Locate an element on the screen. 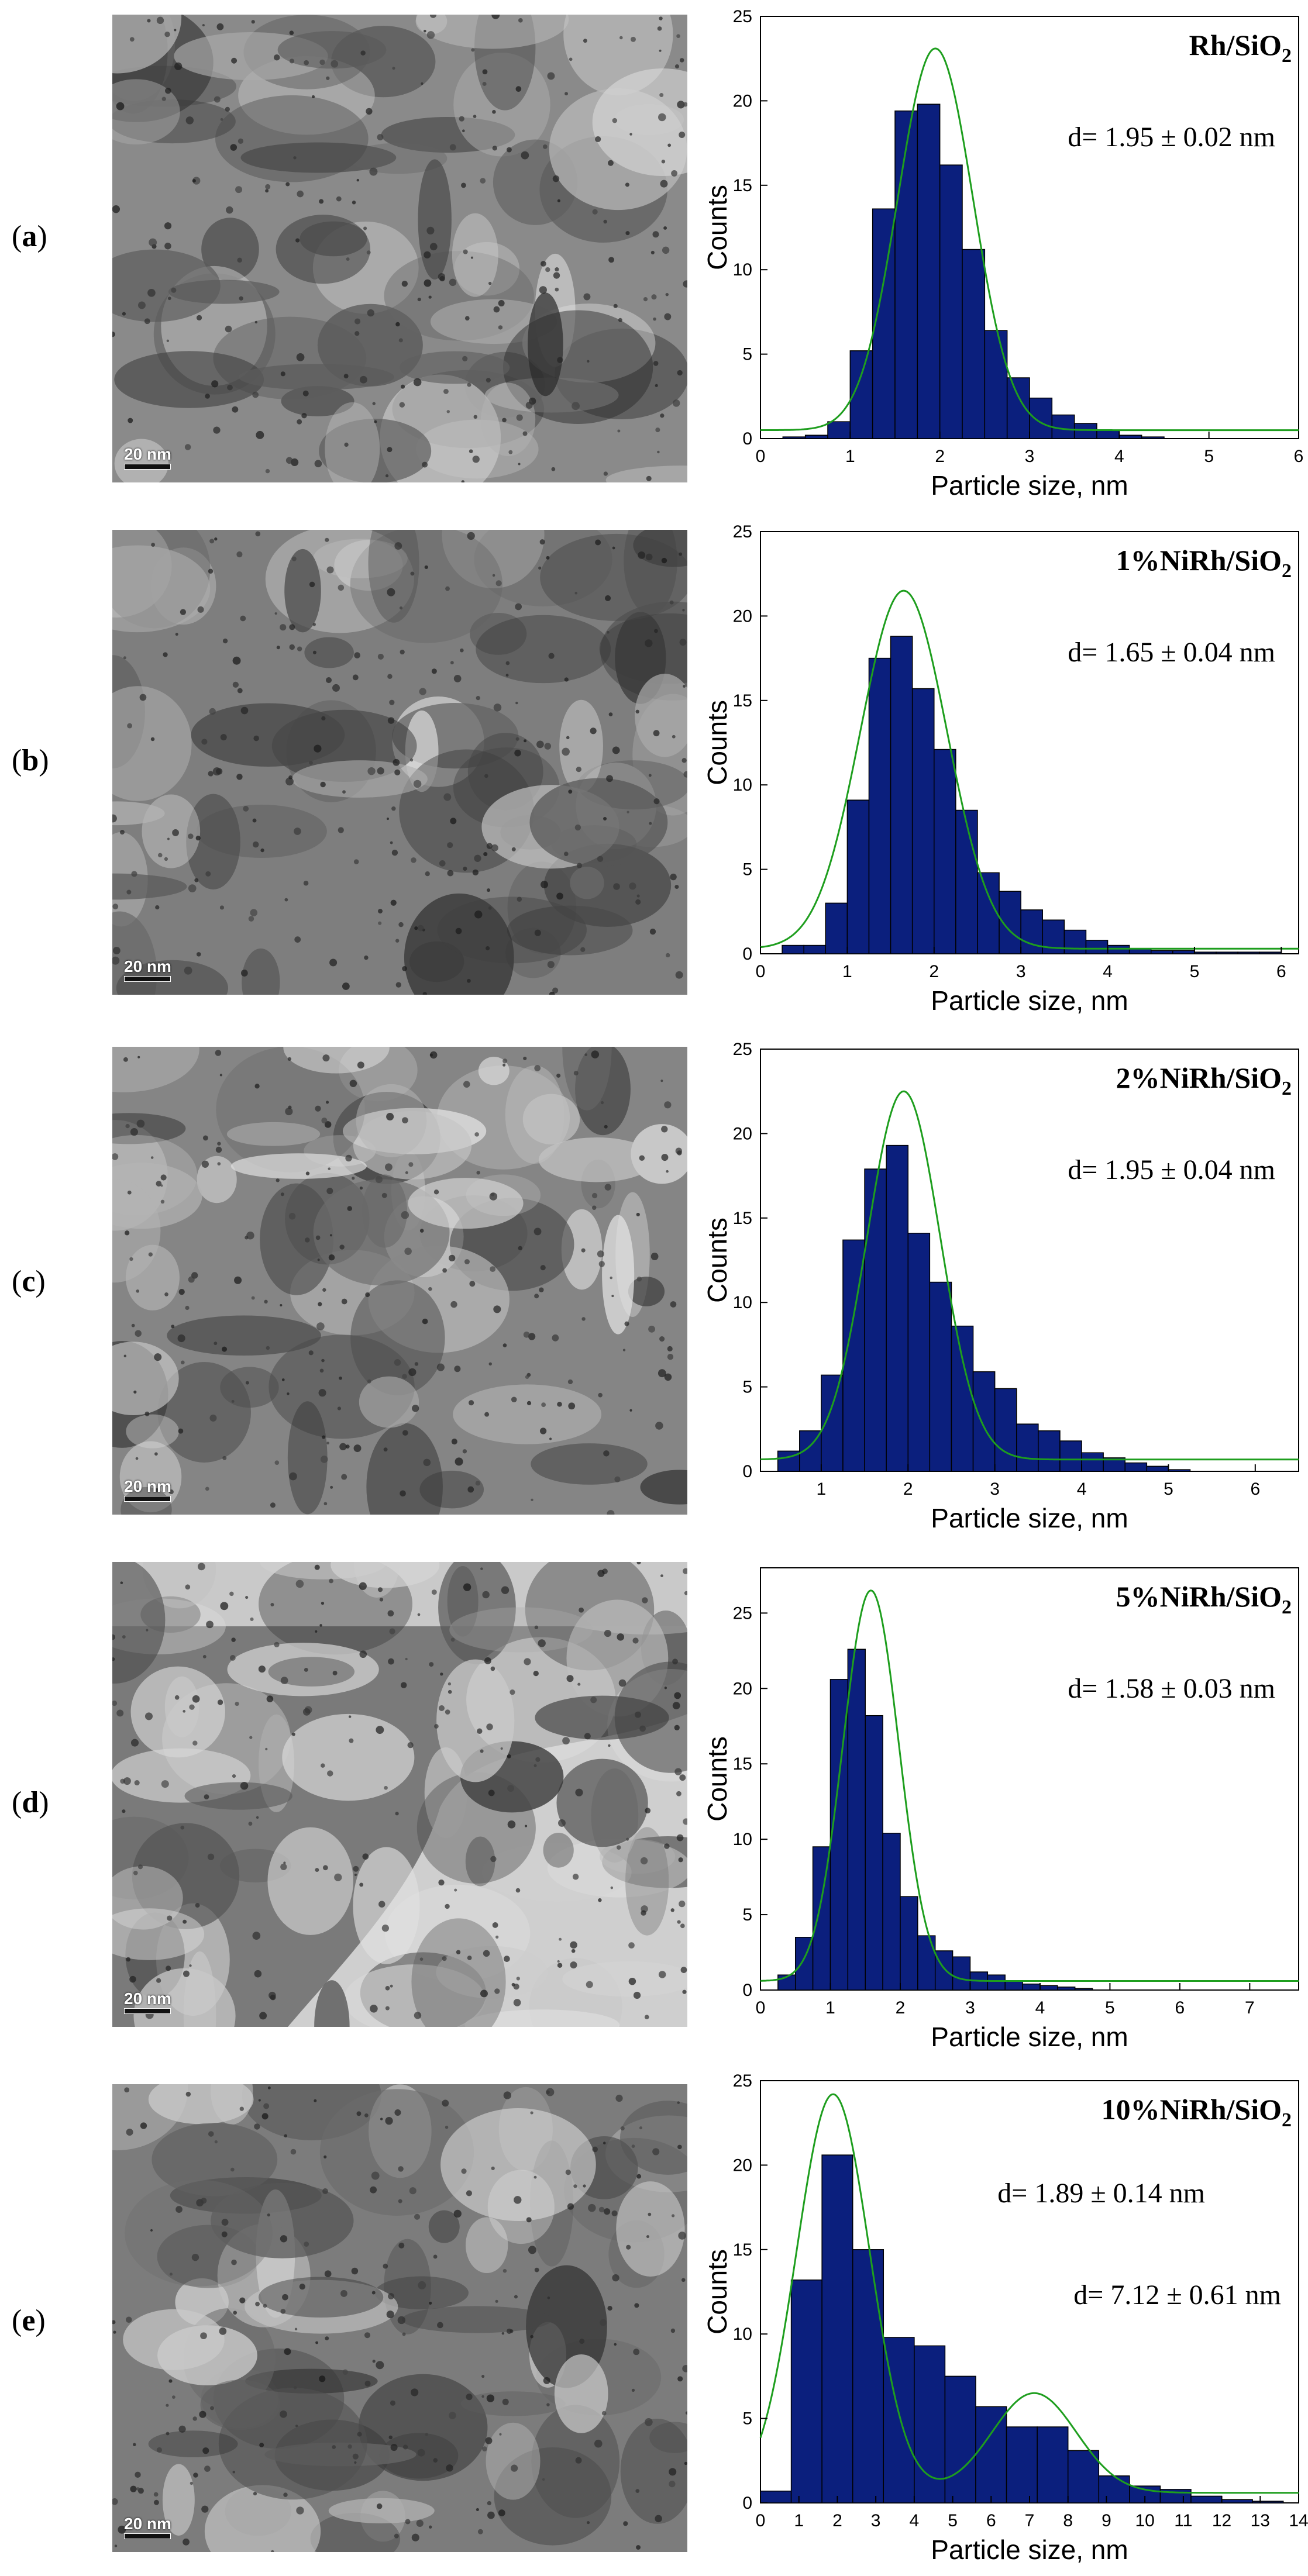  scale-bar-d: 20 nm is located at coordinates (147, 2003).